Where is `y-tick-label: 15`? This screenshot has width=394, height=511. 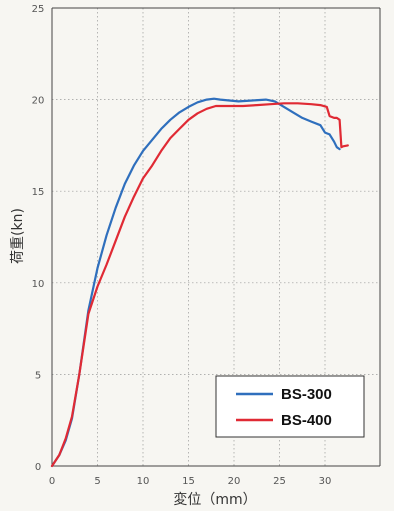
y-tick-label: 15 is located at coordinates (38, 192).